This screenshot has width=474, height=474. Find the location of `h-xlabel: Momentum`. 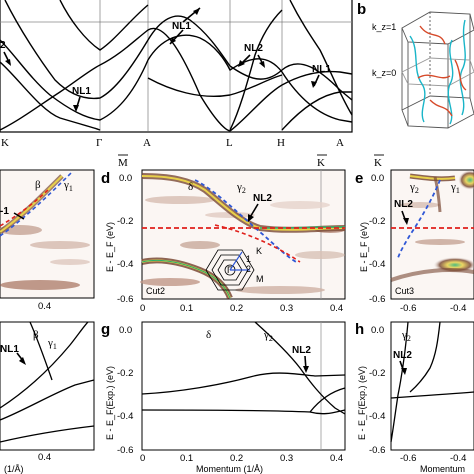

h-xlabel: Momentum is located at coordinates (442, 469).